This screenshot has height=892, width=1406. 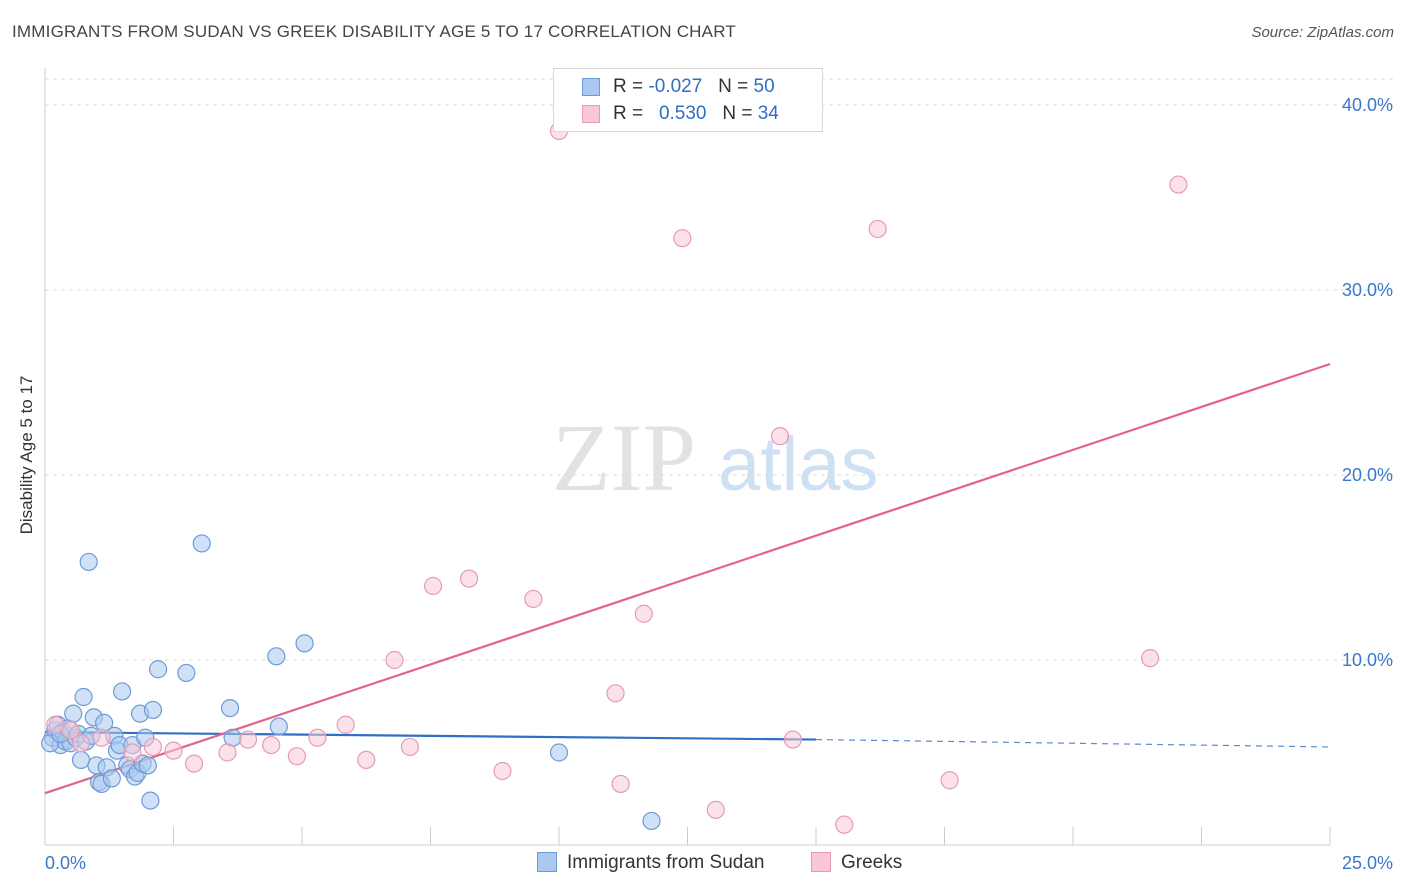 What do you see at coordinates (1367, 475) in the screenshot?
I see `y-tick-label: 20.0%` at bounding box center [1367, 475].